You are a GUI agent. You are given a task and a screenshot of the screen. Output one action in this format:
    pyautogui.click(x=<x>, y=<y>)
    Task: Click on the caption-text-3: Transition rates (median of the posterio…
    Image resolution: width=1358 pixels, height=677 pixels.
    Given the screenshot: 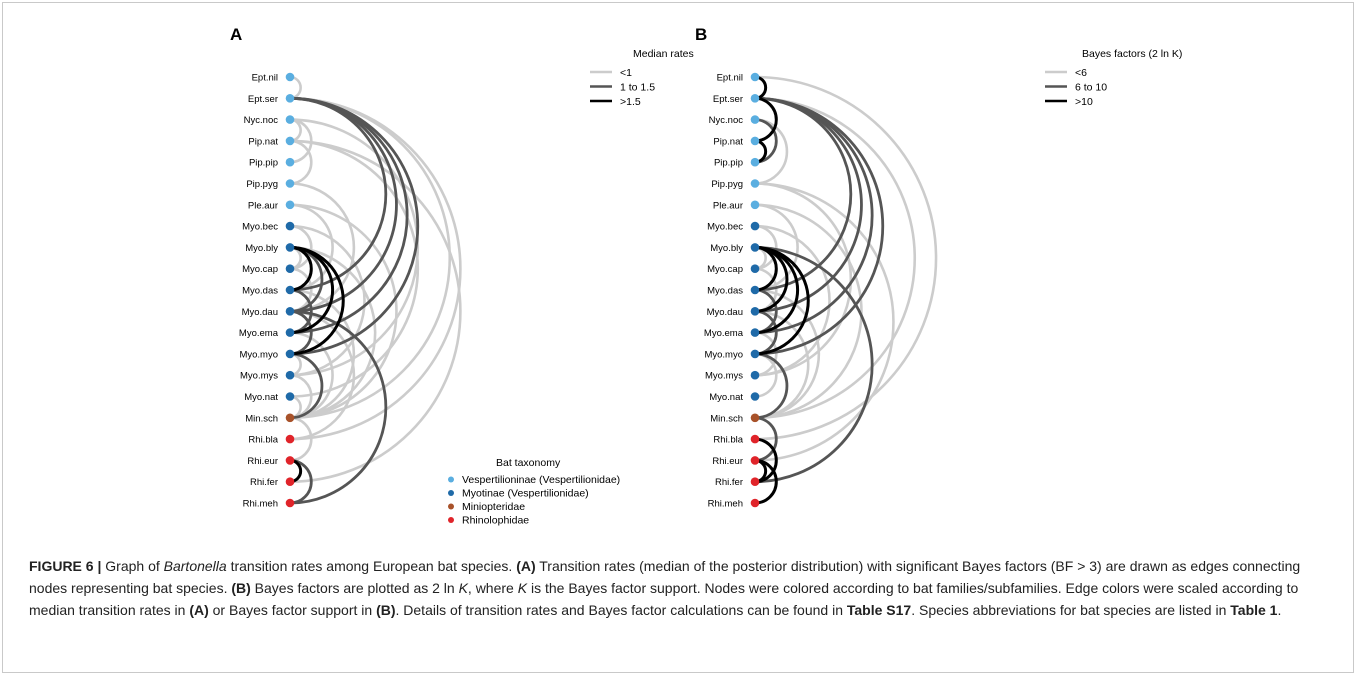 What is the action you would take?
    pyautogui.click(x=665, y=577)
    